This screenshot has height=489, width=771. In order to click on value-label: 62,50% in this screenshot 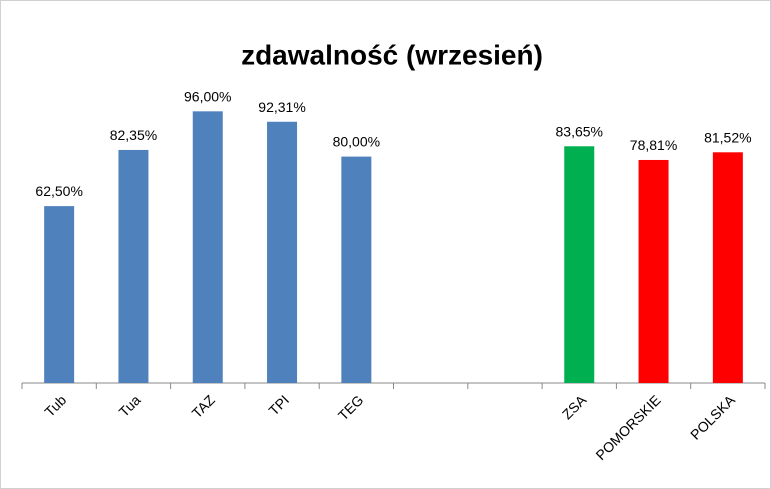, I will do `click(58, 191)`.